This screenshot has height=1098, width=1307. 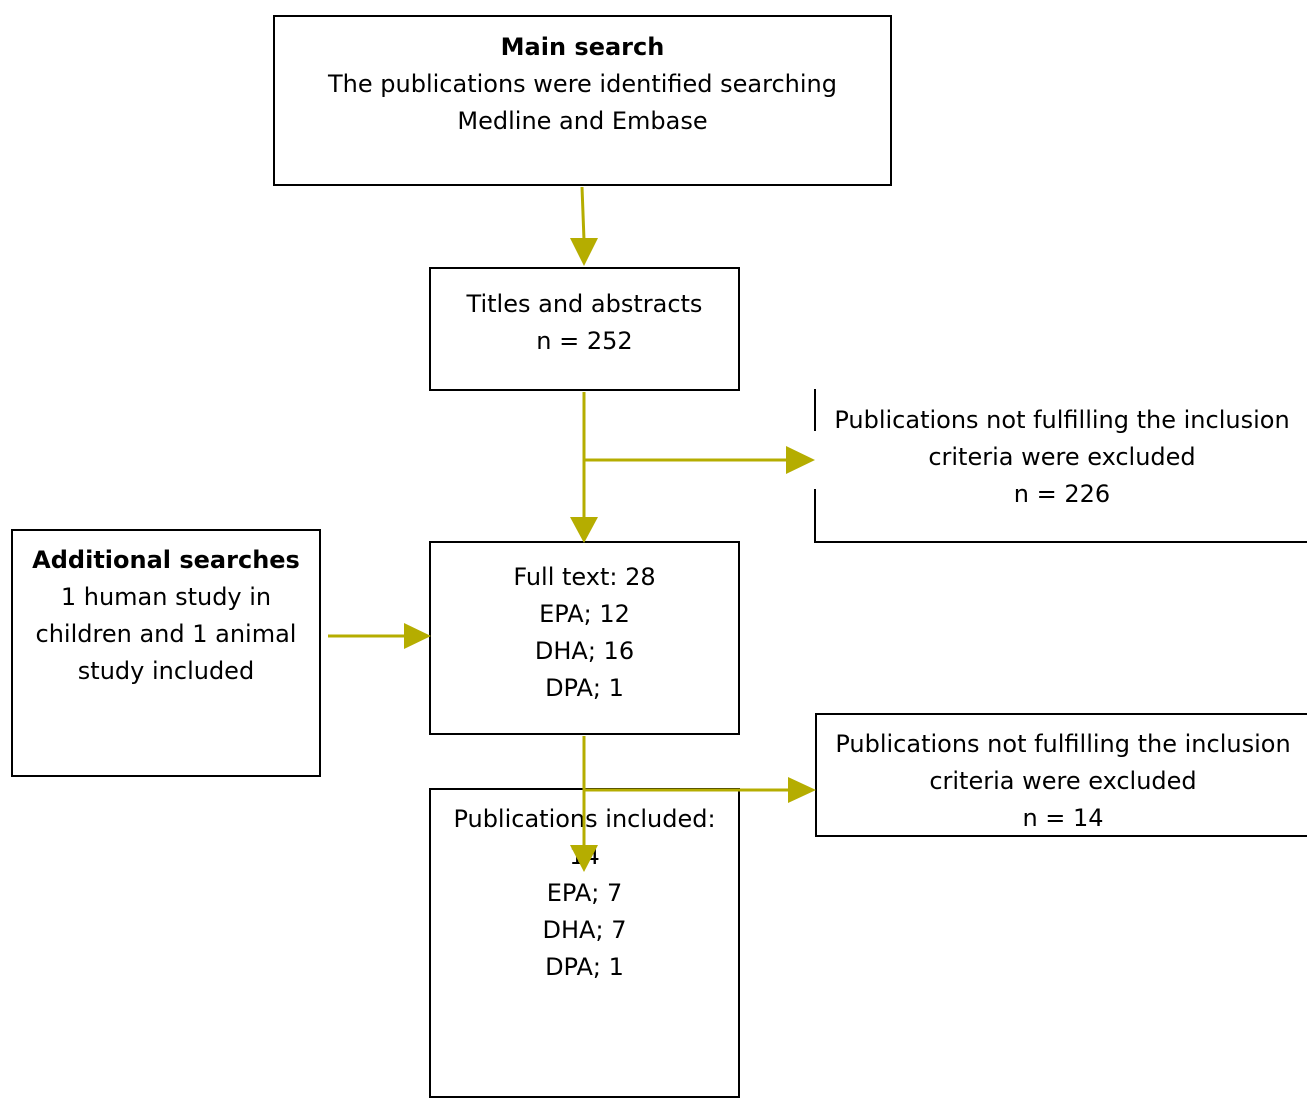 I want to click on titles-abstracts-box: Titles and abstracts n = 252, so click(x=584, y=329).